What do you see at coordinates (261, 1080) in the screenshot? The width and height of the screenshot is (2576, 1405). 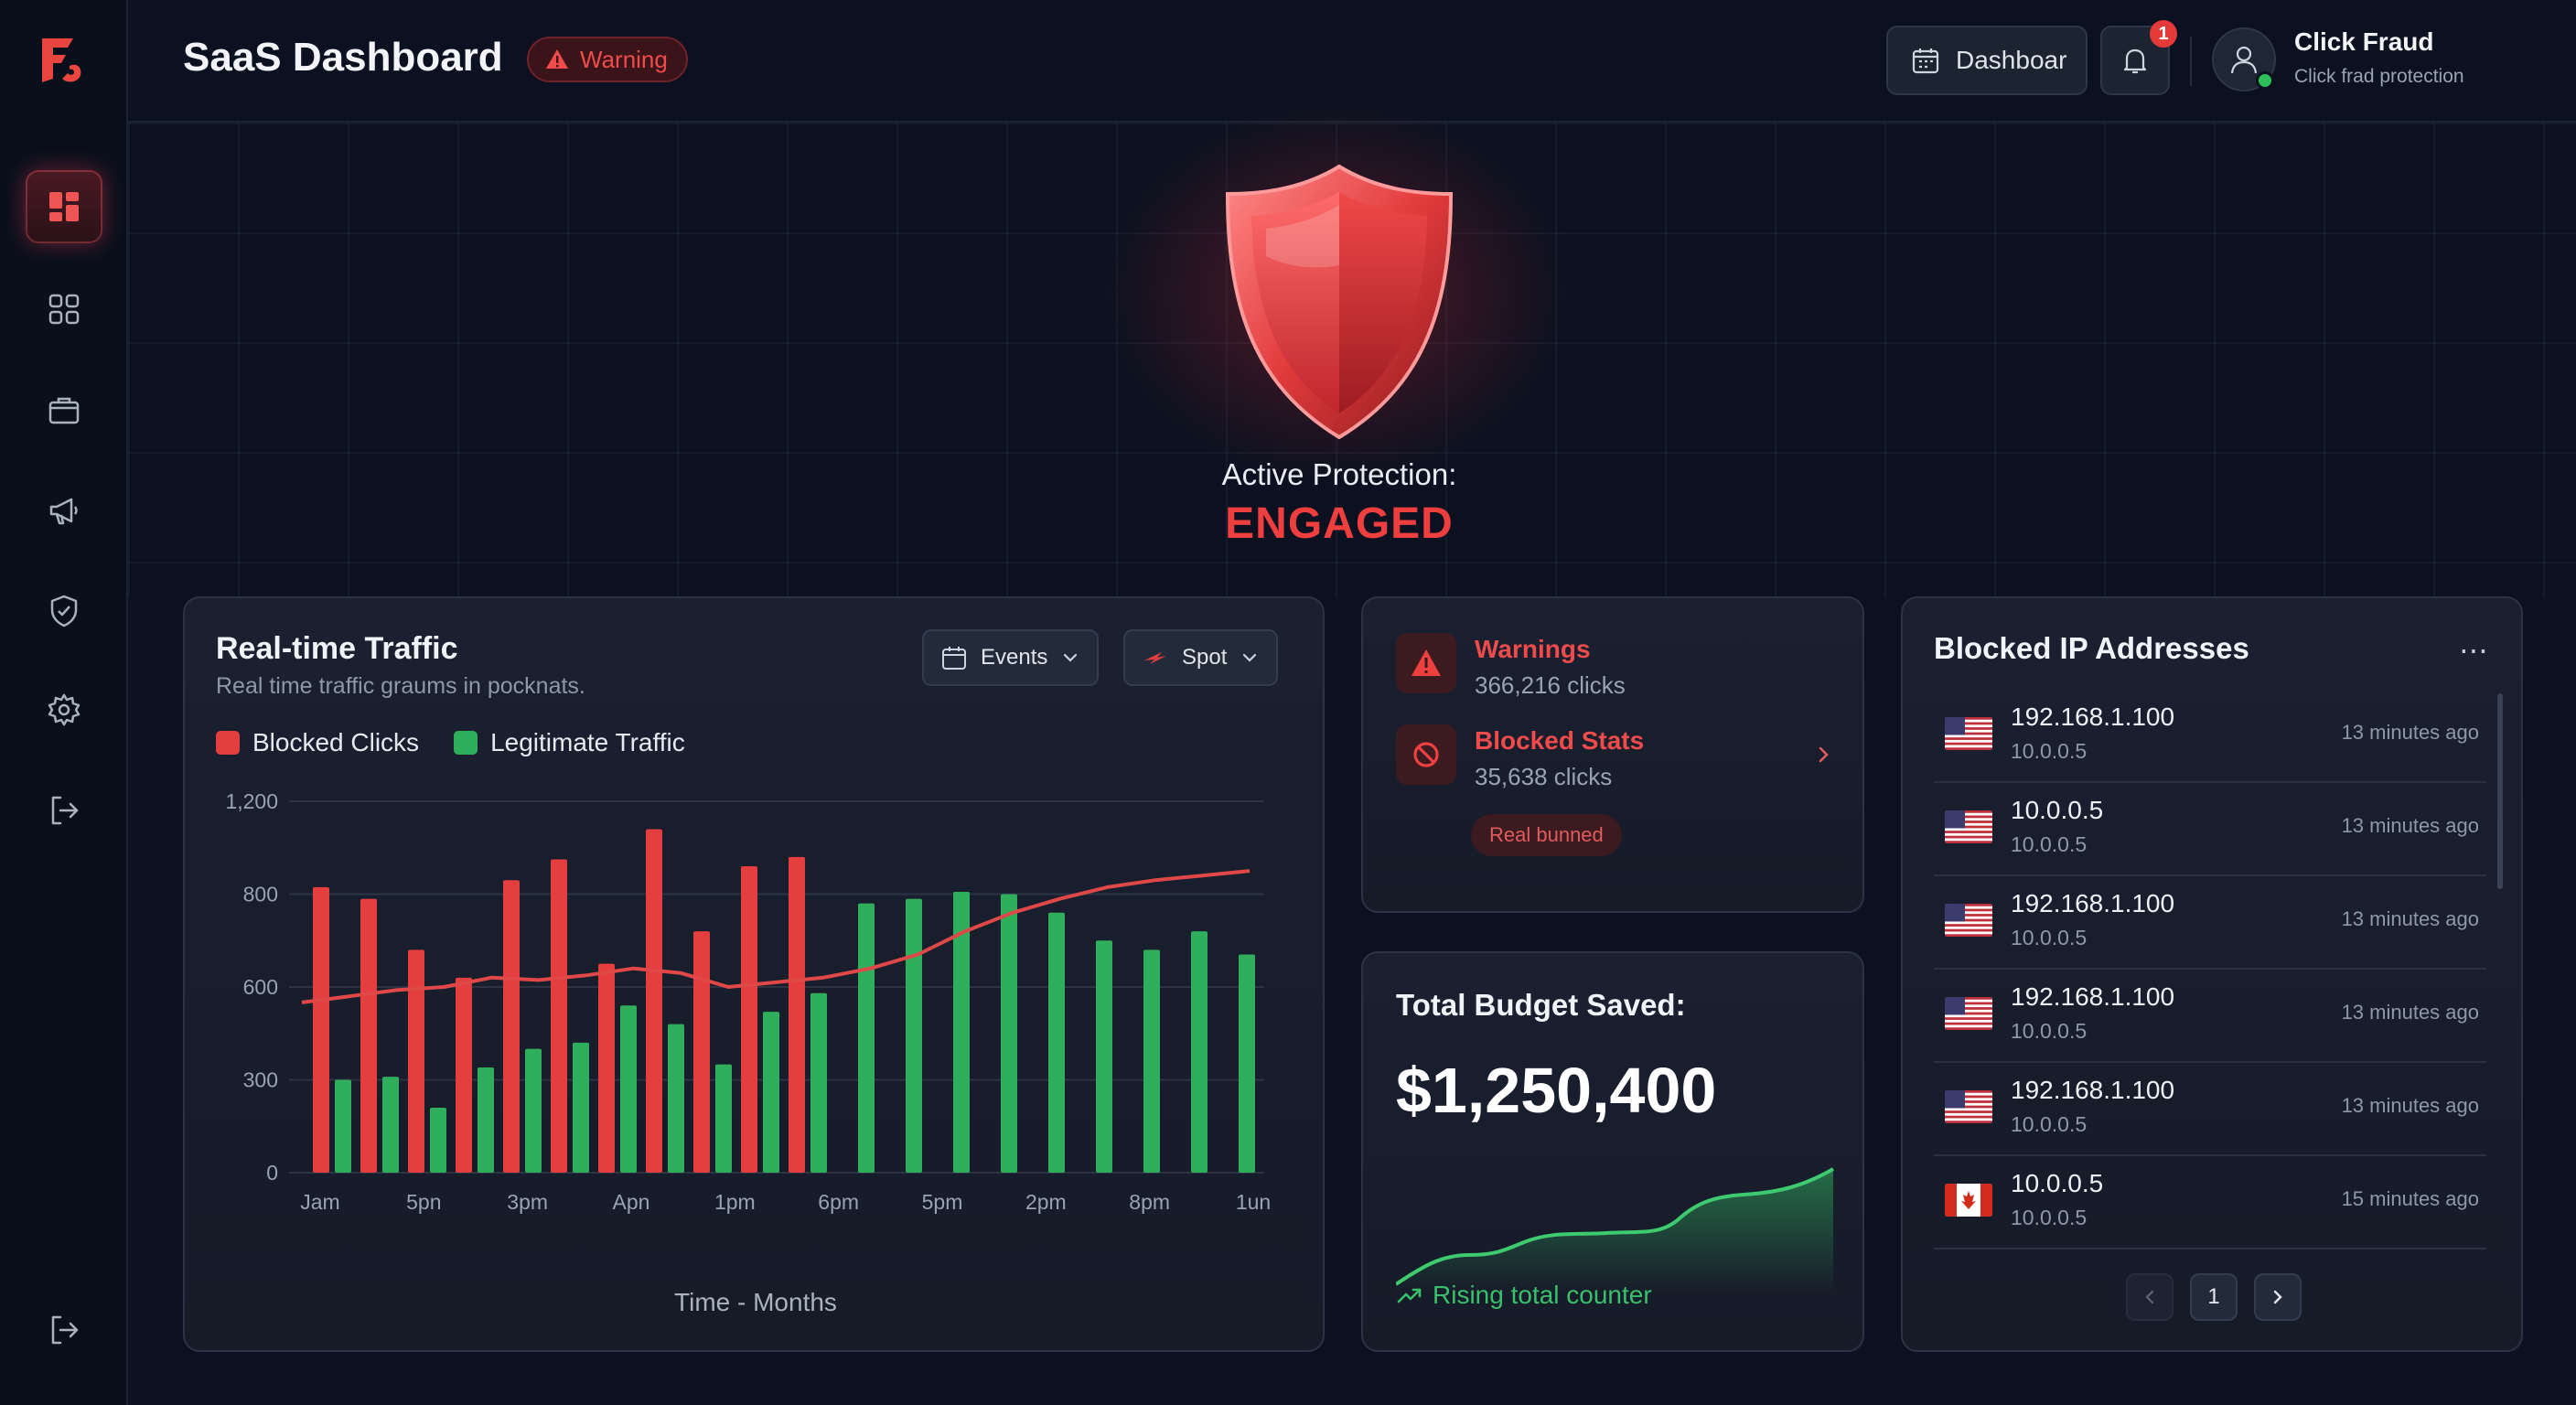 I see `y-tick-label: 300` at bounding box center [261, 1080].